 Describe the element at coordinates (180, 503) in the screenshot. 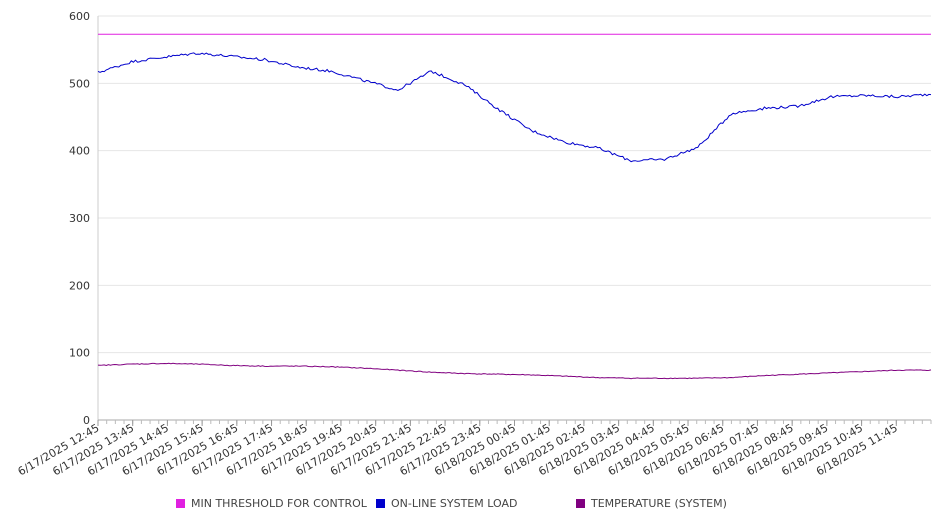

I see `legend-swatch-min-threshold` at that location.